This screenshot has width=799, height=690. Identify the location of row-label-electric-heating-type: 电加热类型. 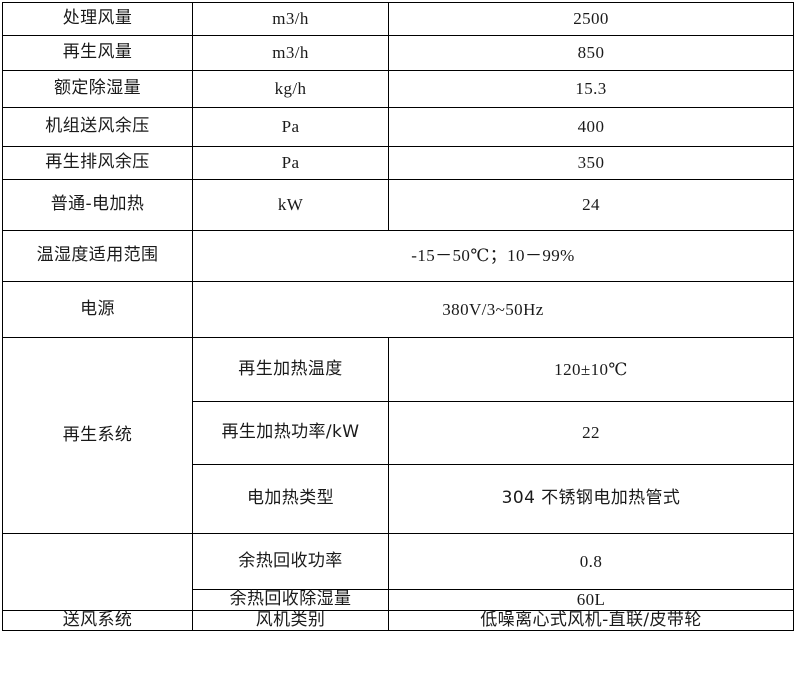
(290, 499).